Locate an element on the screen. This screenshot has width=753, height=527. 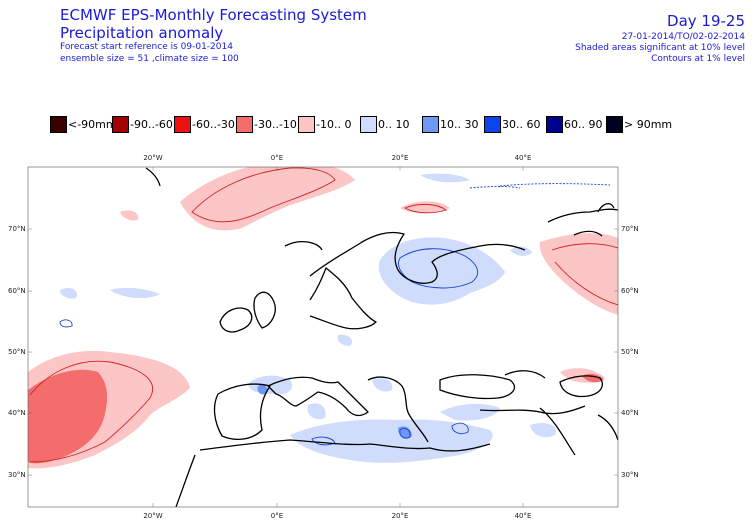
legend-item: -90..-60 is located at coordinates (142, 124).